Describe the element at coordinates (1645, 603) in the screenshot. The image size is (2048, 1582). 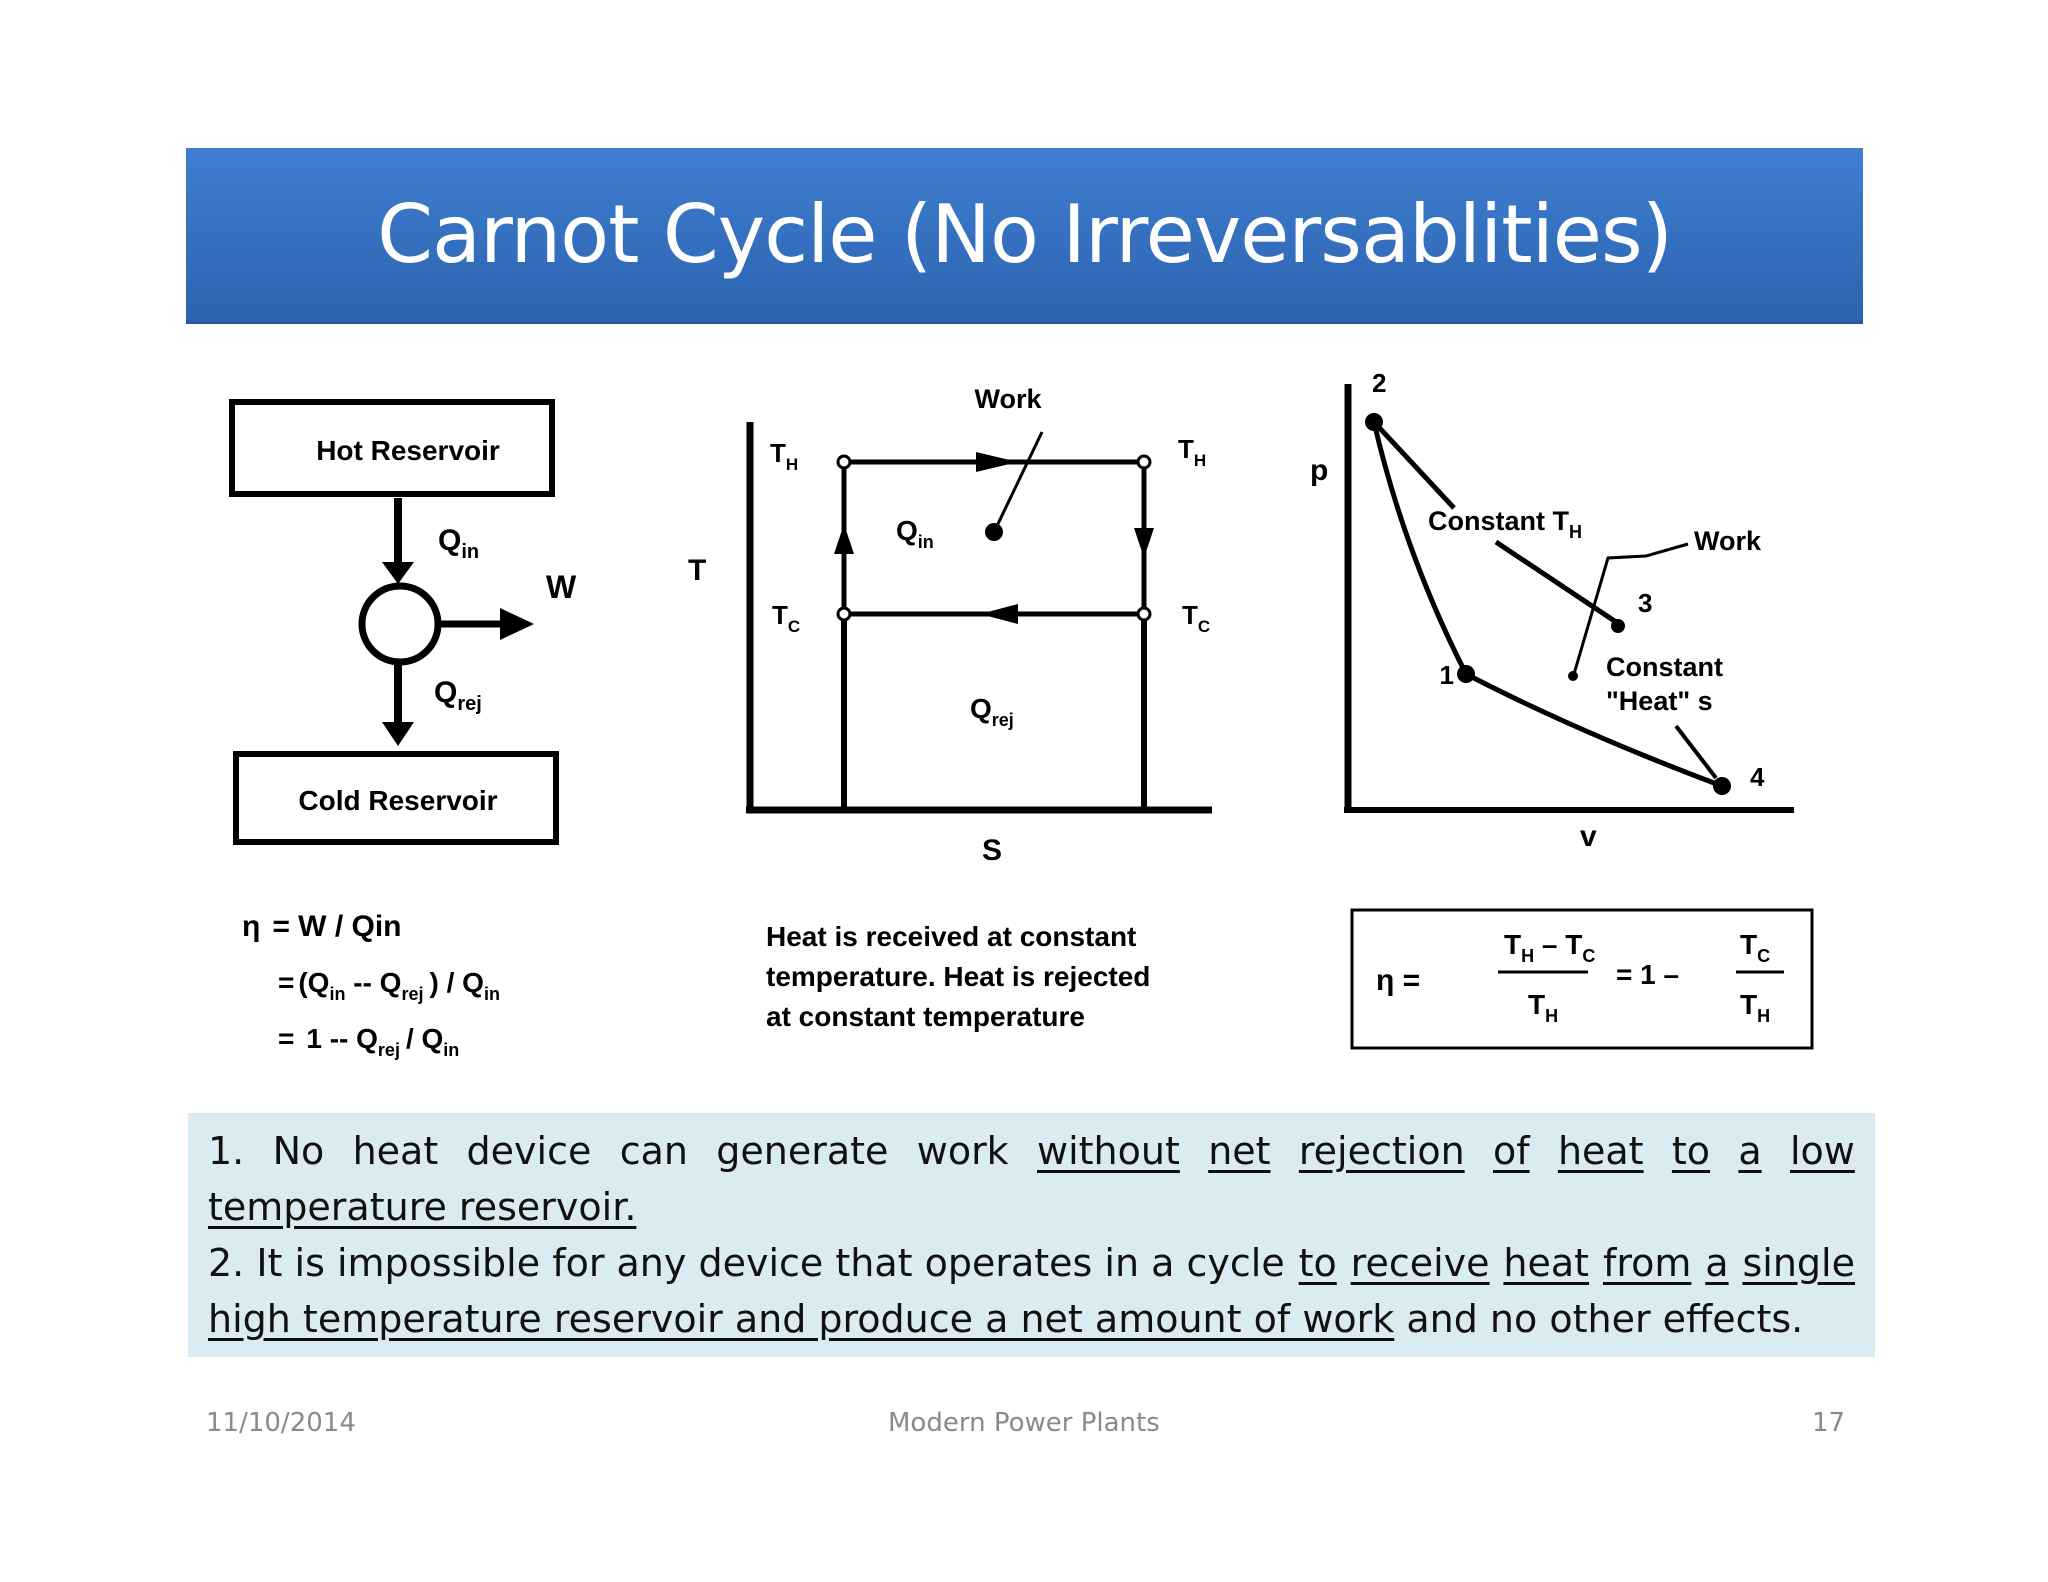
I see `pv-point-3: 3` at that location.